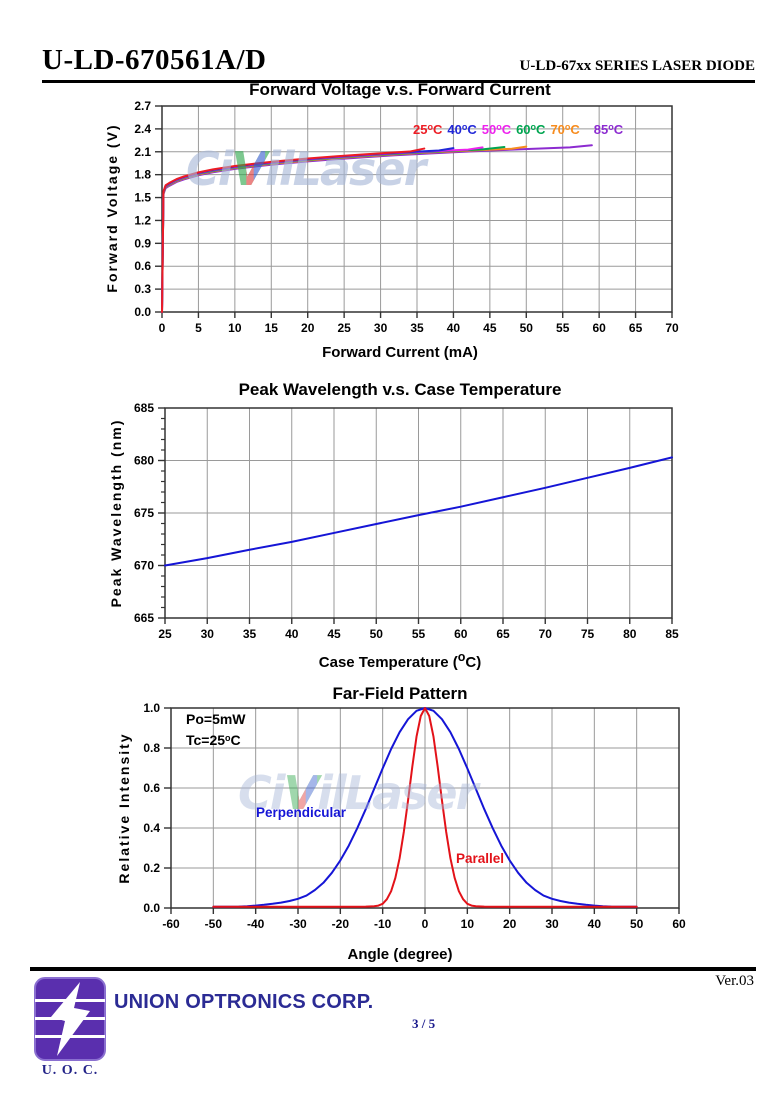 Image resolution: width=768 pixels, height=1099 pixels. Describe the element at coordinates (400, 954) in the screenshot. I see `farfield-x-axis-title: Angle (degree)` at that location.